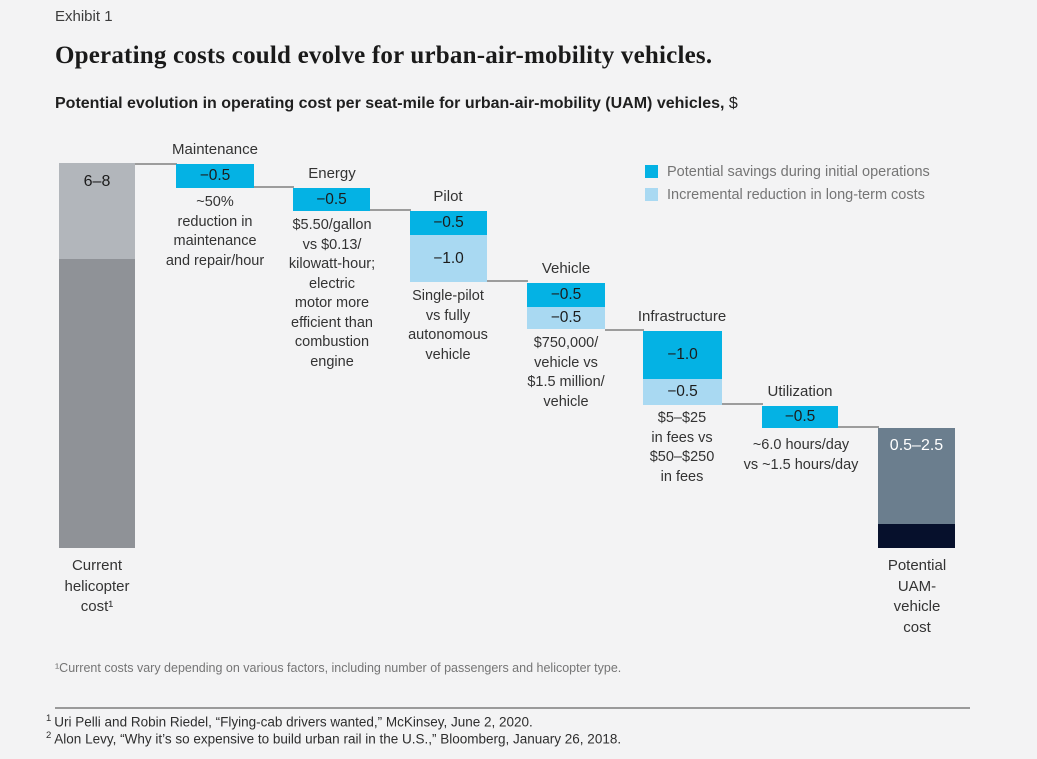  Describe the element at coordinates (332, 173) in the screenshot. I see `category-label-energy: Energy` at that location.